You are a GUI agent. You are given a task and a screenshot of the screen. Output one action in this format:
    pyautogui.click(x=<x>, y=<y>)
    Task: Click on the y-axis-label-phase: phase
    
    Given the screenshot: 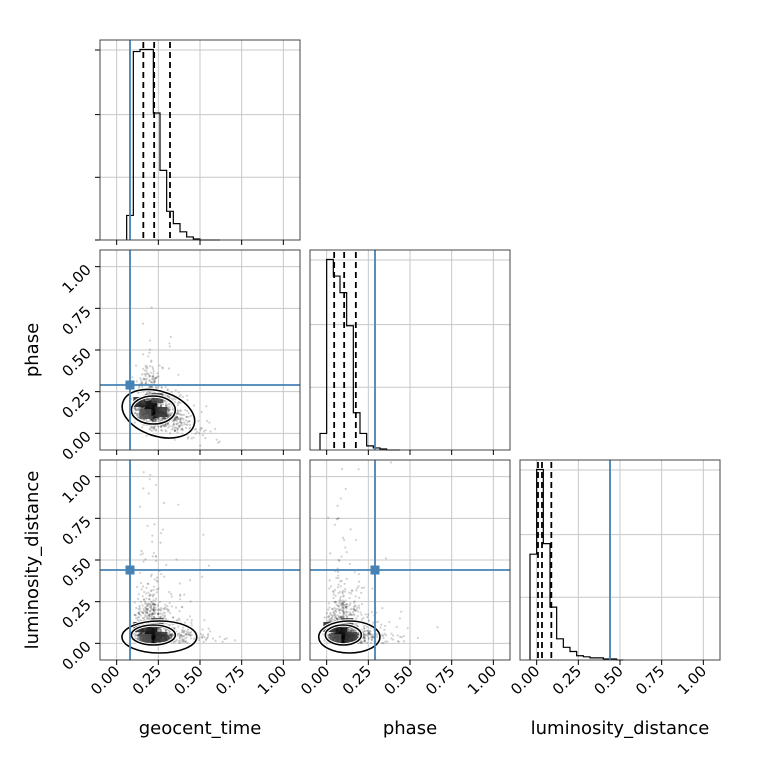 What is the action you would take?
    pyautogui.click(x=32, y=350)
    